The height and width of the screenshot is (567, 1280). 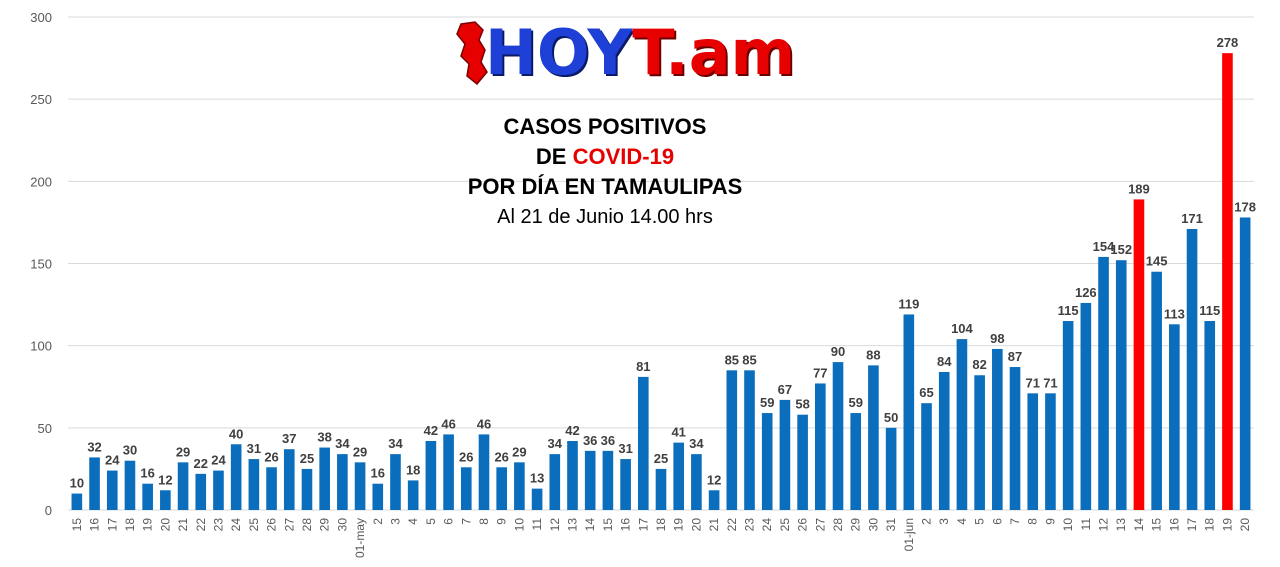 I want to click on x-tick-label: 25, so click(x=785, y=525).